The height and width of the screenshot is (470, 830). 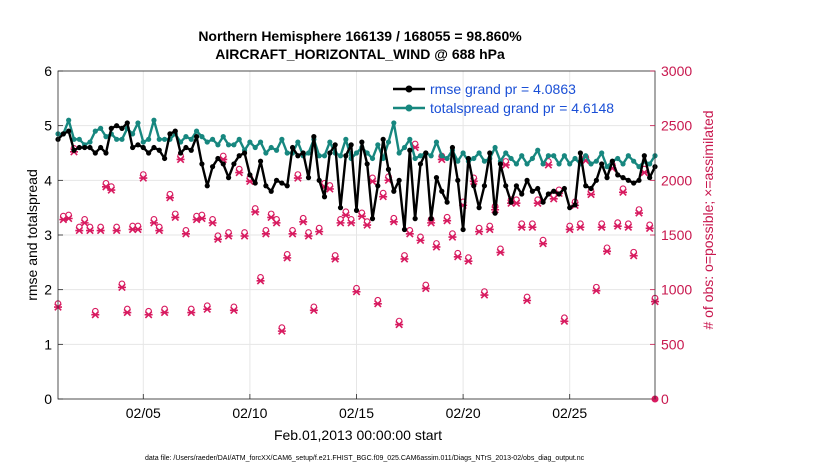 What do you see at coordinates (48, 235) in the screenshot?
I see `y-tick-label: 3` at bounding box center [48, 235].